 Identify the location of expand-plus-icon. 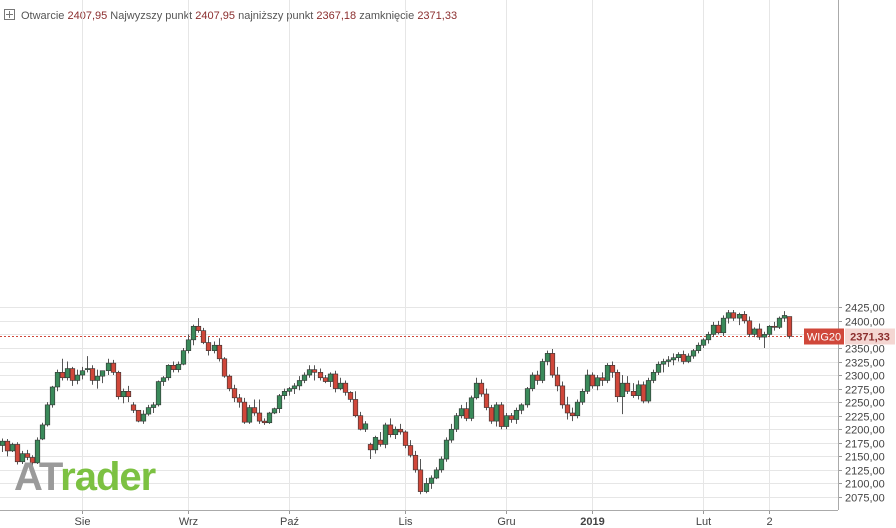
(9, 14).